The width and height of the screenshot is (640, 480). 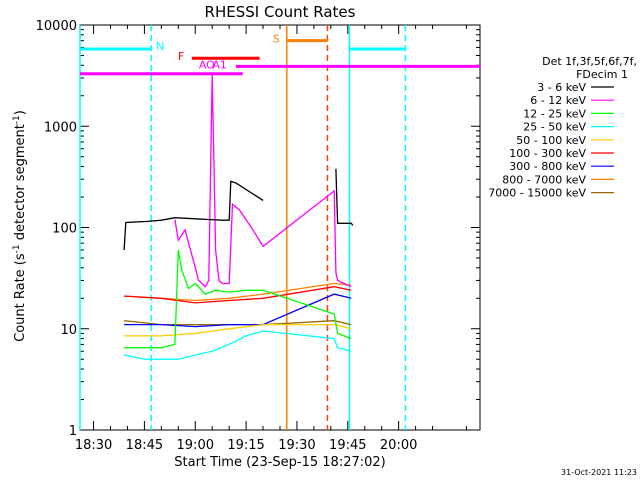 I want to click on x-axis-label: Start Time (23-Sep-15 18:27:02), so click(x=279, y=462).